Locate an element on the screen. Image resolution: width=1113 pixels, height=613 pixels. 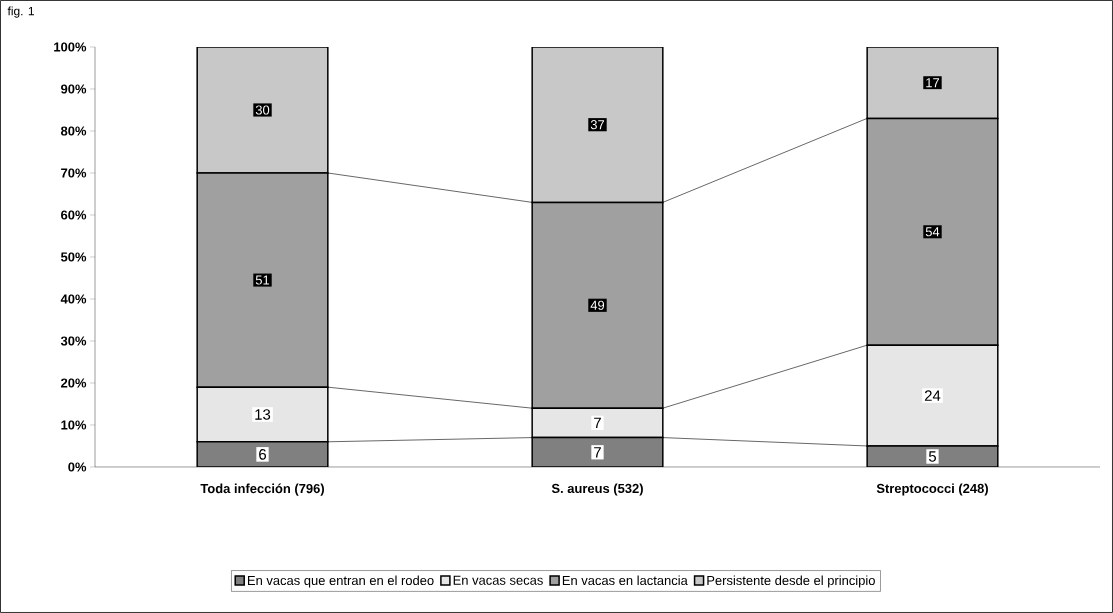
data-label: 51 is located at coordinates (262, 280).